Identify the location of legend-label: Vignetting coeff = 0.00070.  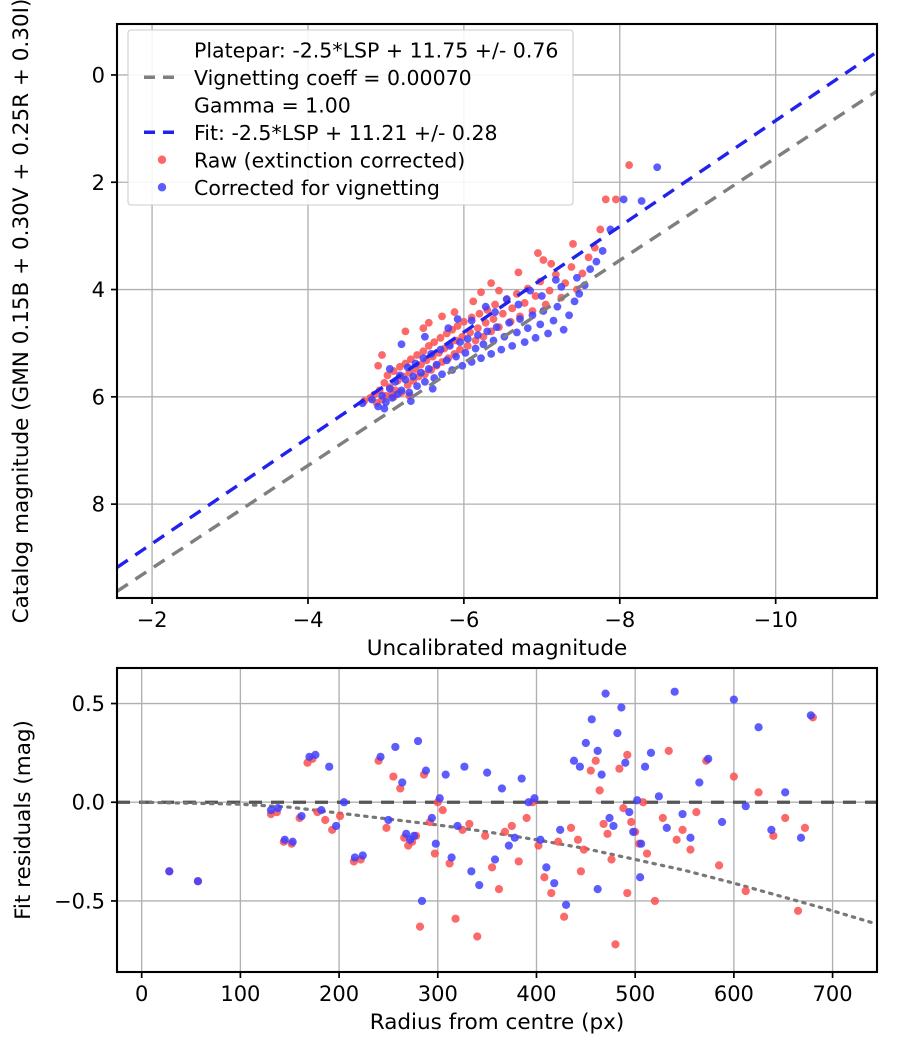
(333, 78).